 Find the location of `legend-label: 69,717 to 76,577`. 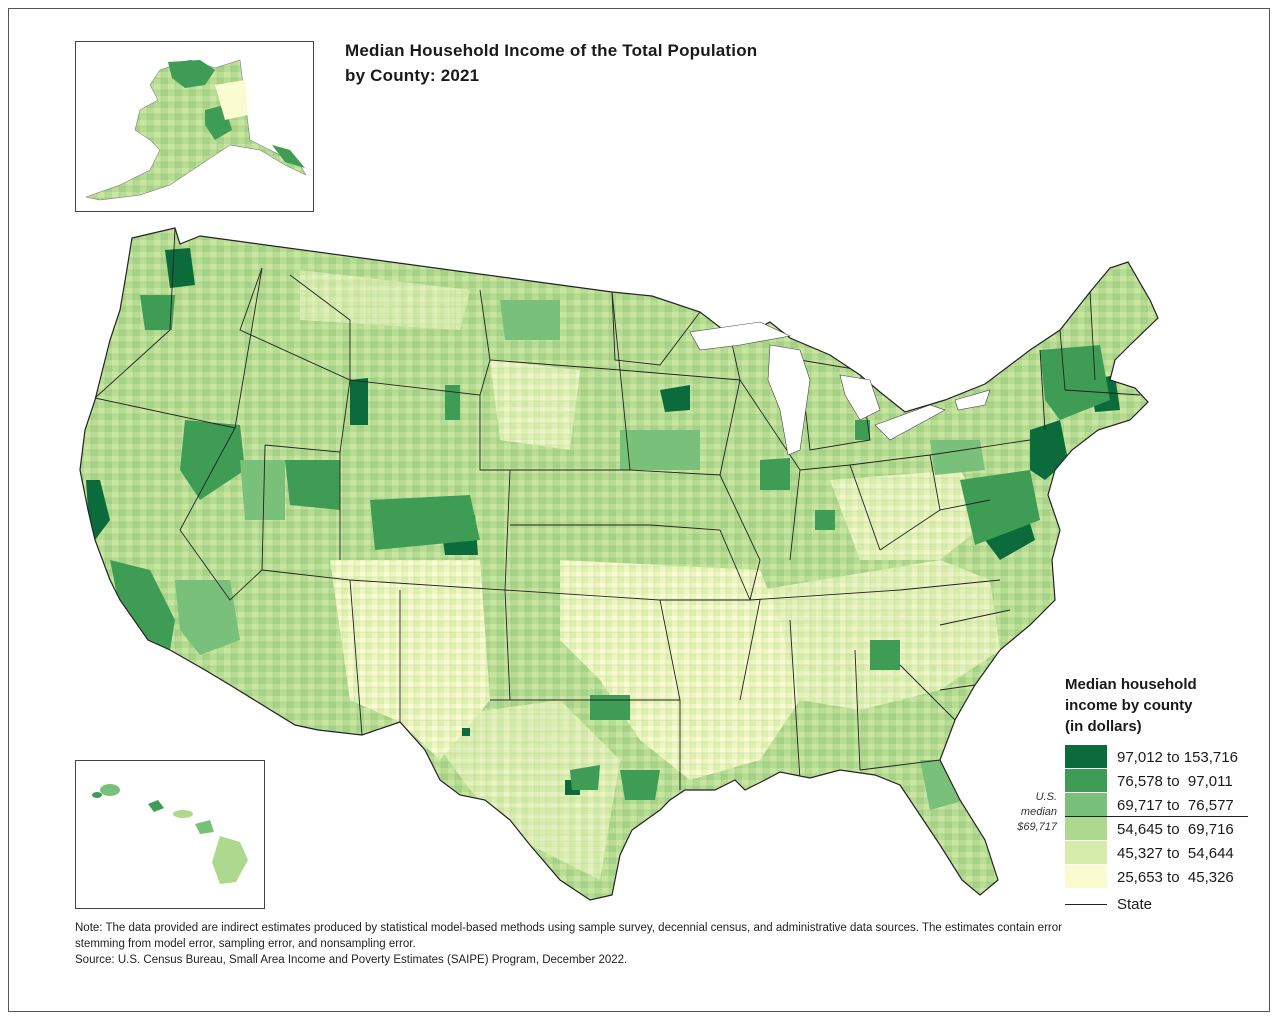

legend-label: 69,717 to 76,577 is located at coordinates (1175, 805).